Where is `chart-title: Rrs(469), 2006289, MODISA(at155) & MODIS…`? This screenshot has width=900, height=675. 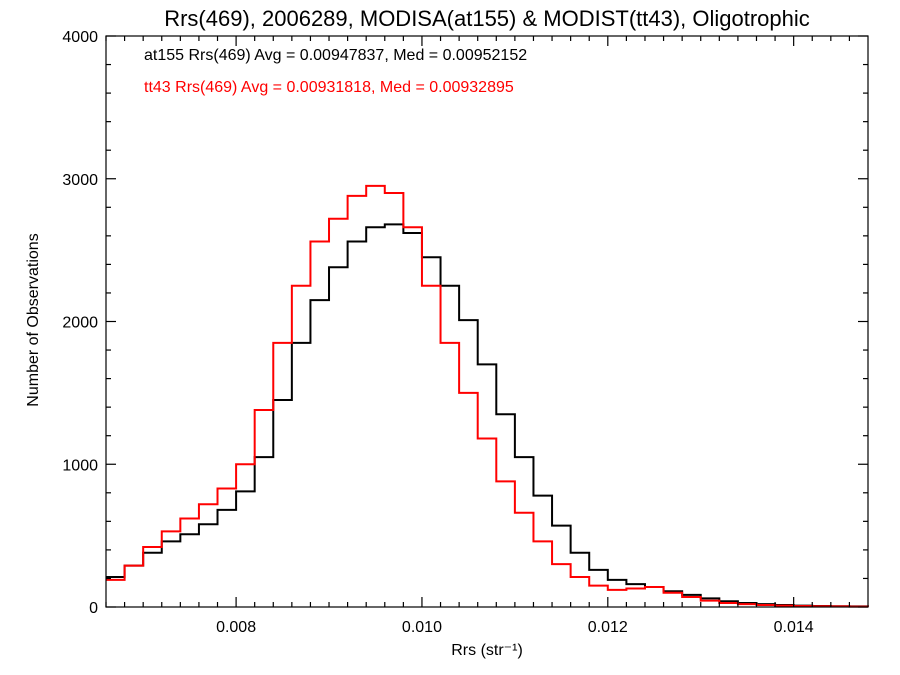
chart-title: Rrs(469), 2006289, MODISA(at155) & MODIS… is located at coordinates (487, 18).